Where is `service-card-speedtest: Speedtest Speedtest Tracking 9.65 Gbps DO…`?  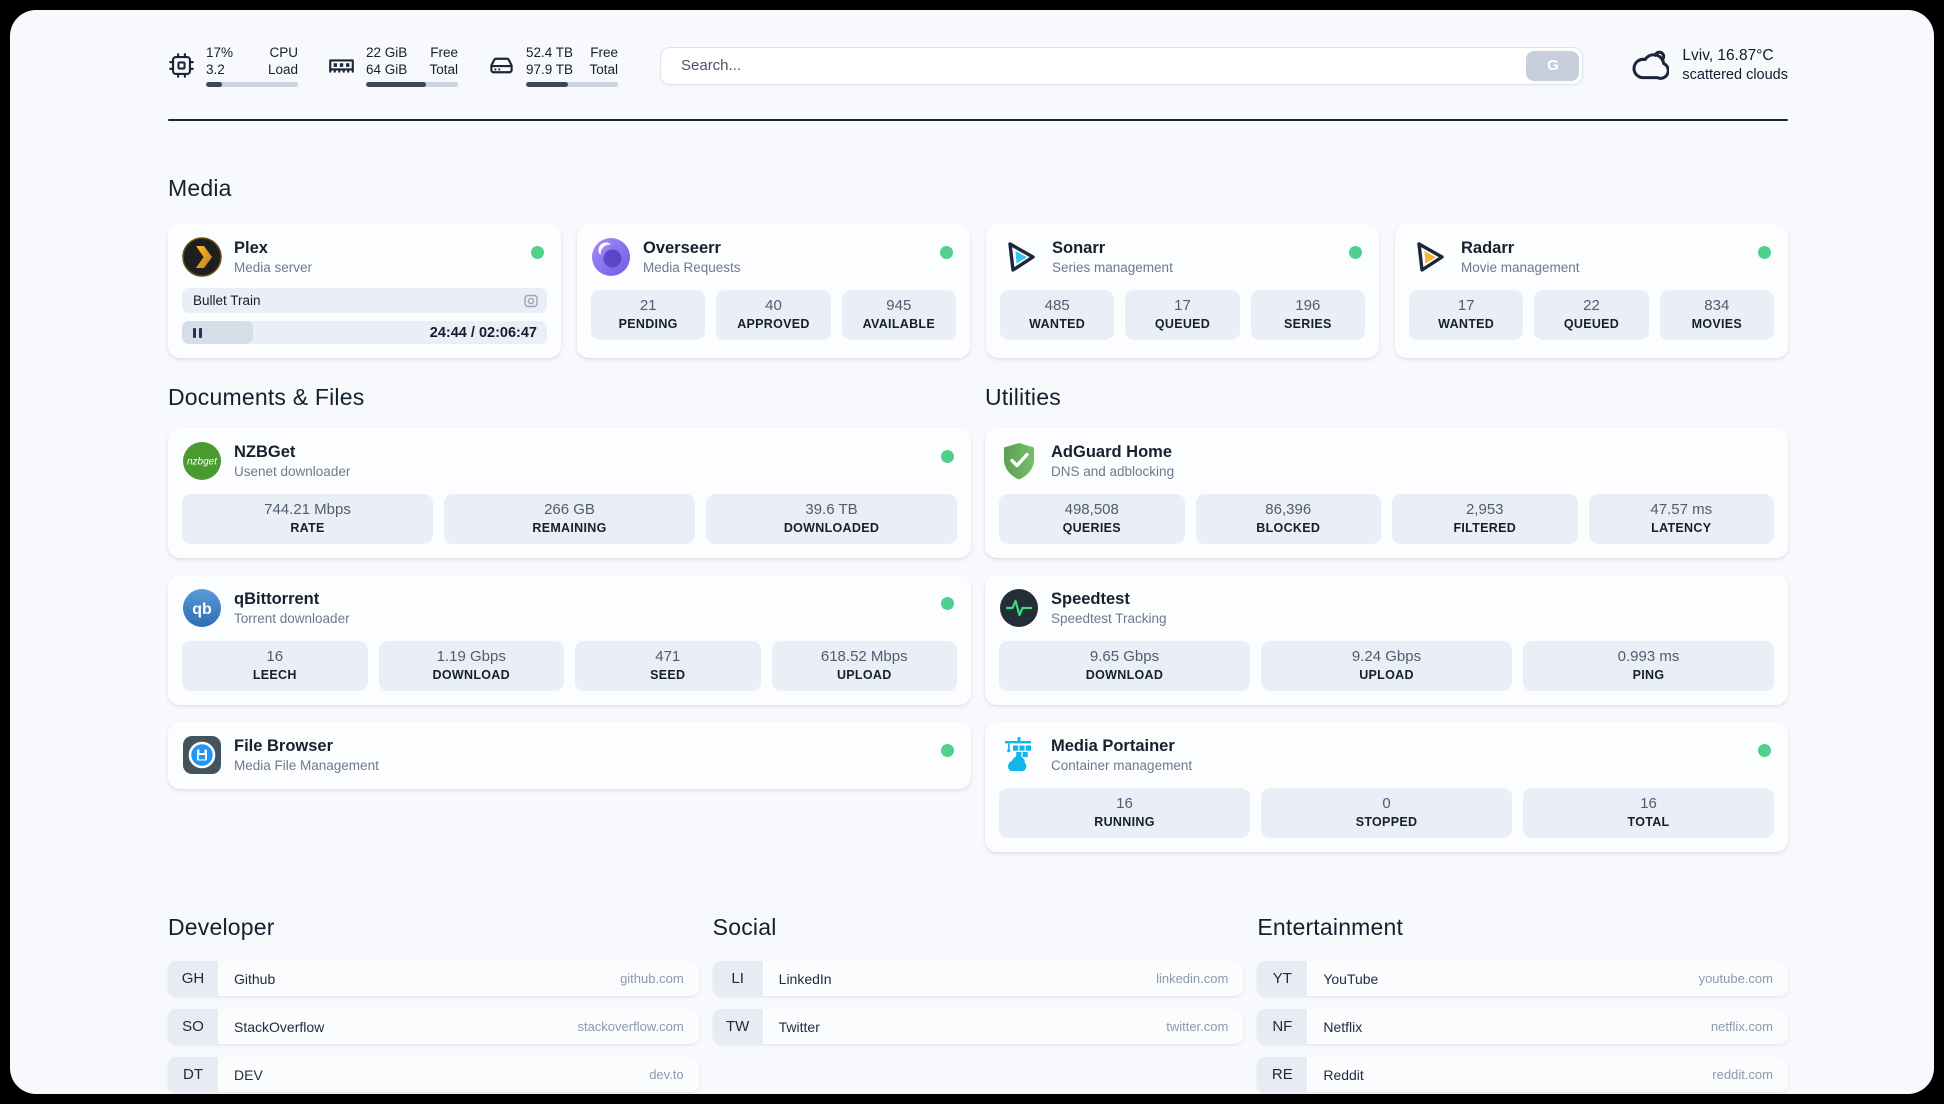 service-card-speedtest: Speedtest Speedtest Tracking 9.65 Gbps DO… is located at coordinates (1386, 640).